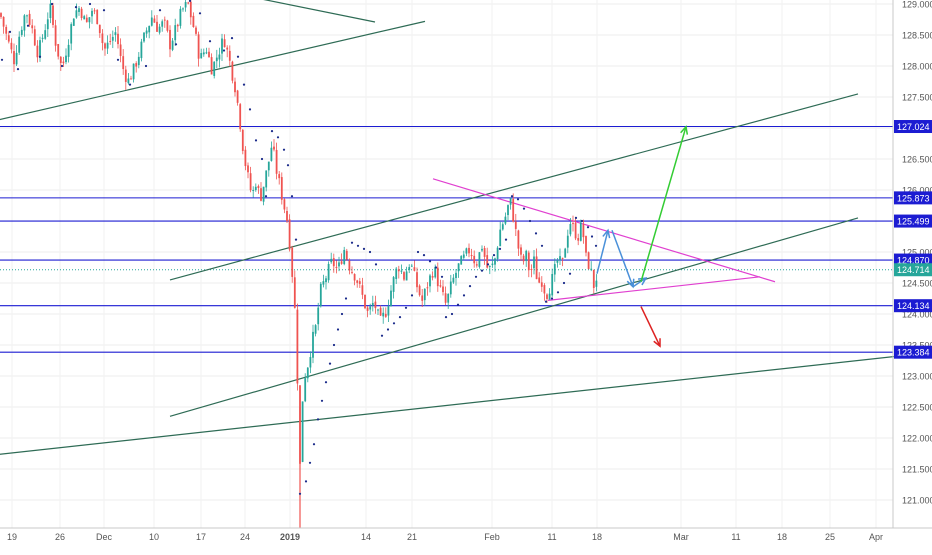  I want to click on top-trend, so click(213, 70).